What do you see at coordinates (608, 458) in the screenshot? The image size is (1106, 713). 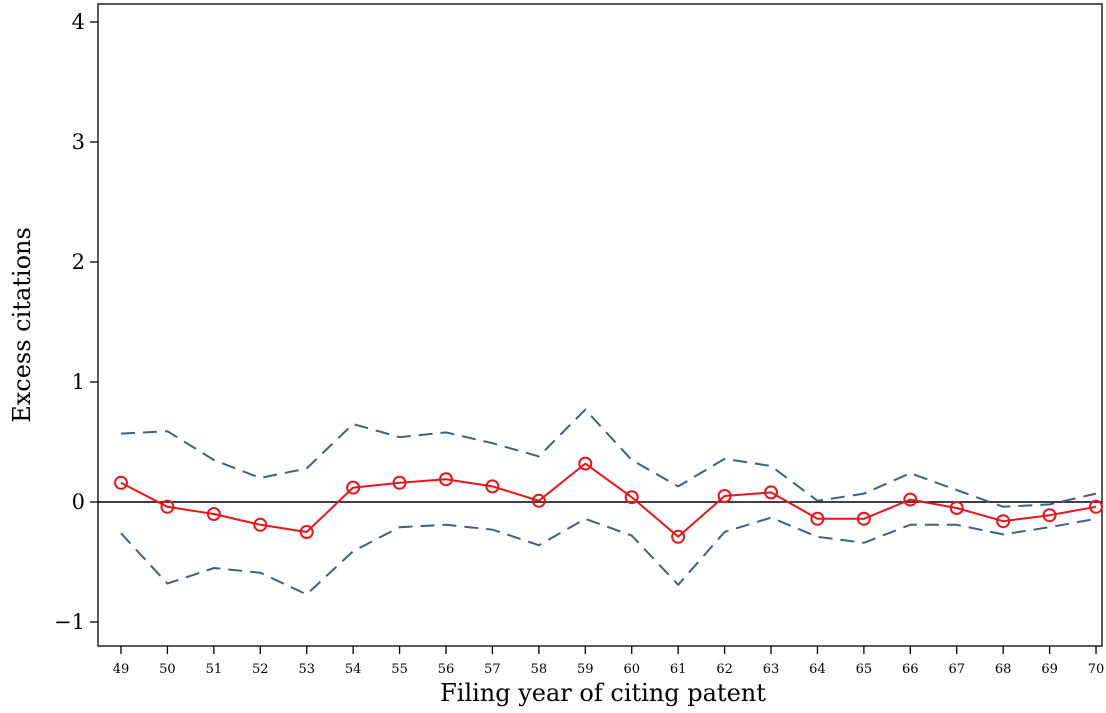 I see `upper-bound-line` at bounding box center [608, 458].